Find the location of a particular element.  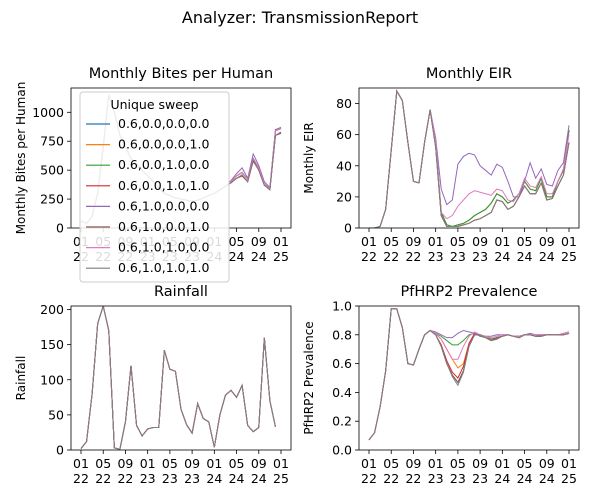

subplot-title: Rainfall is located at coordinates (181, 292).